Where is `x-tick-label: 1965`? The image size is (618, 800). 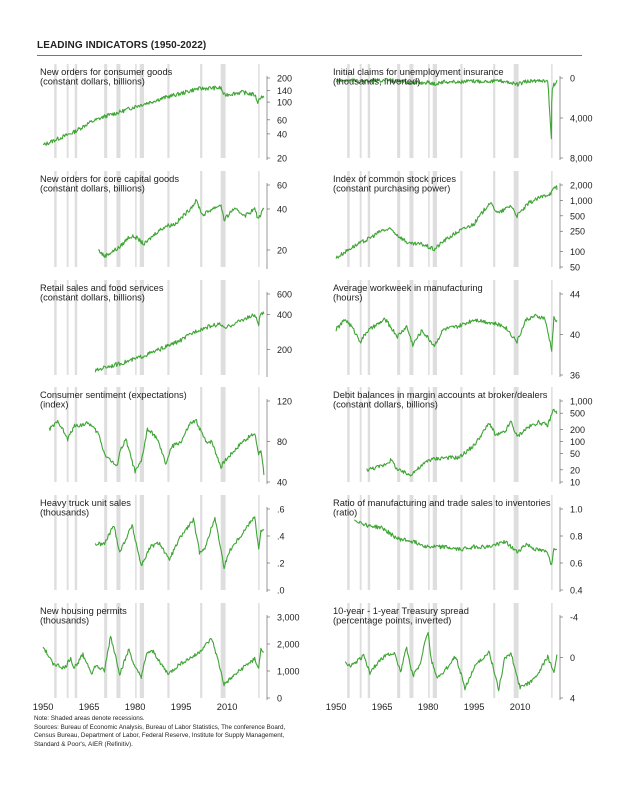
x-tick-label: 1965 is located at coordinates (382, 707).